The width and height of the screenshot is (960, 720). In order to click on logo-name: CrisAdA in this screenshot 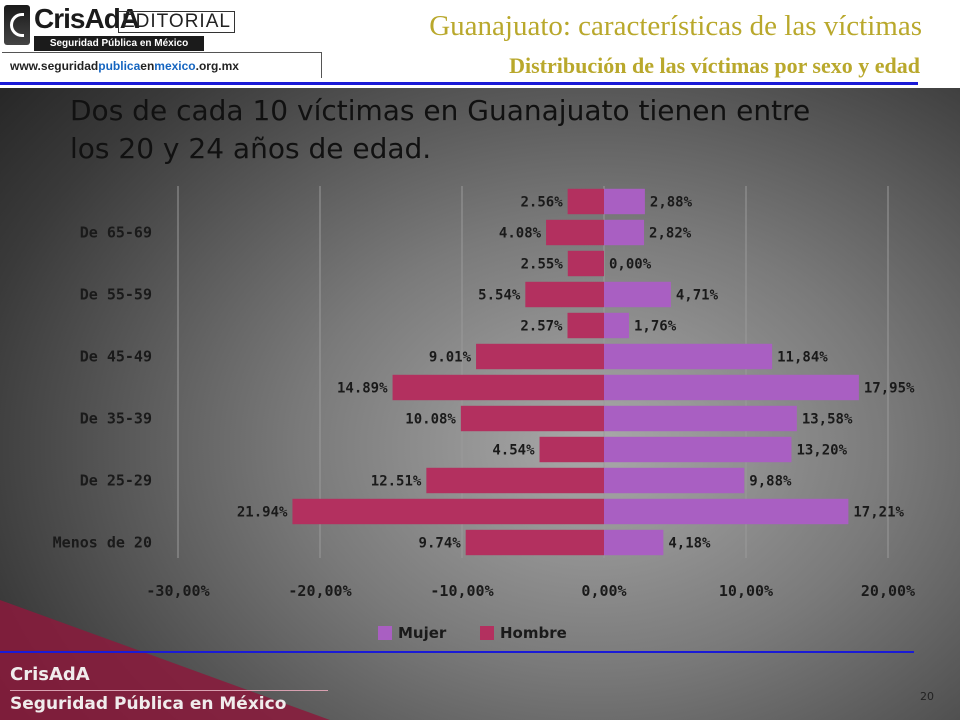, I will do `click(87, 18)`.